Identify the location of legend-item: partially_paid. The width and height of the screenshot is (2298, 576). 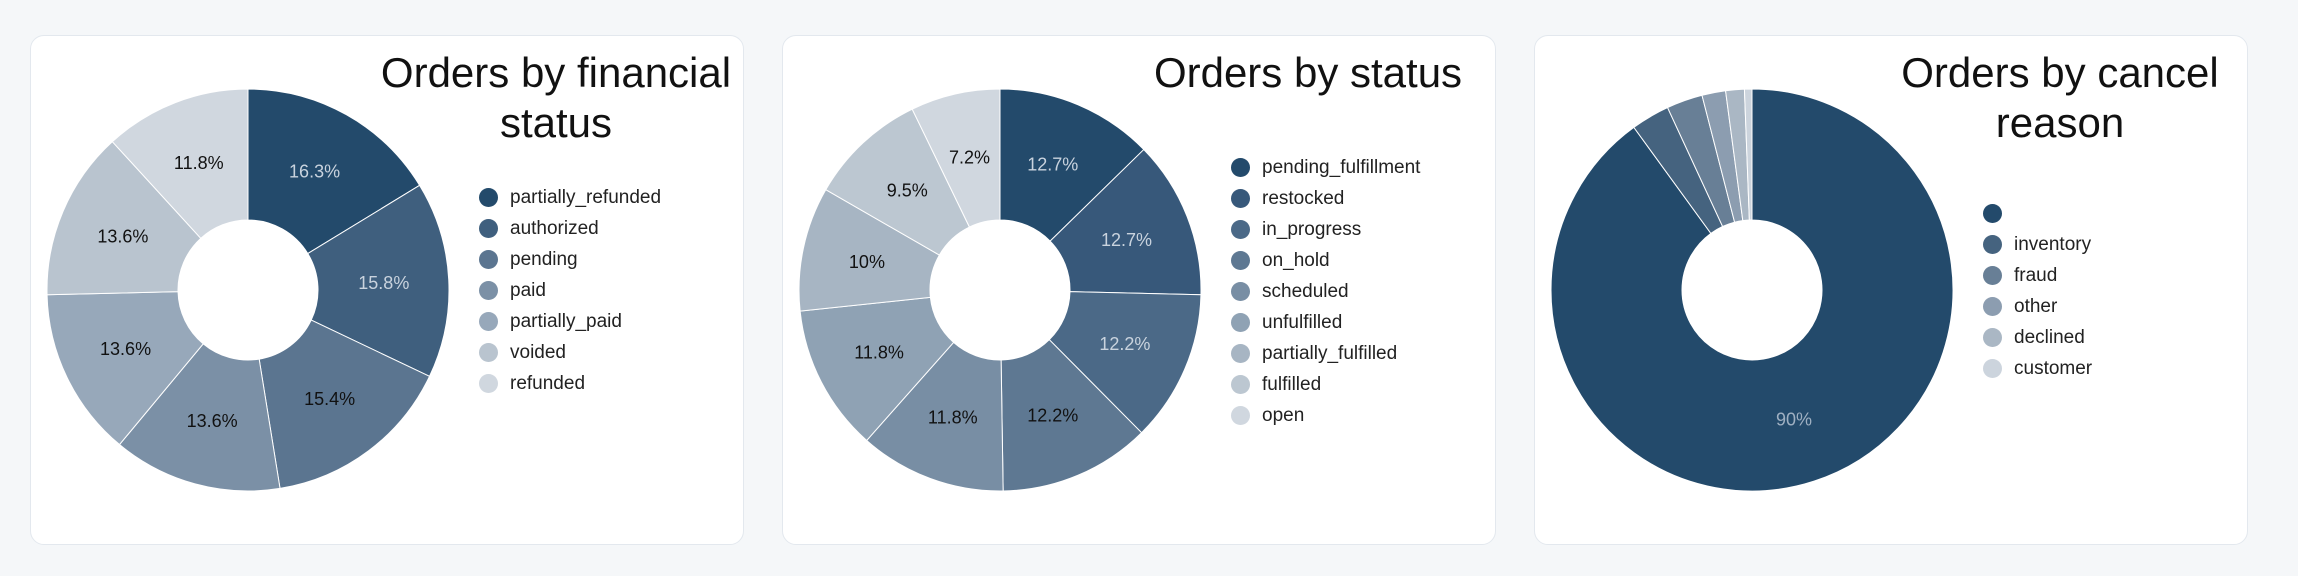
(570, 321).